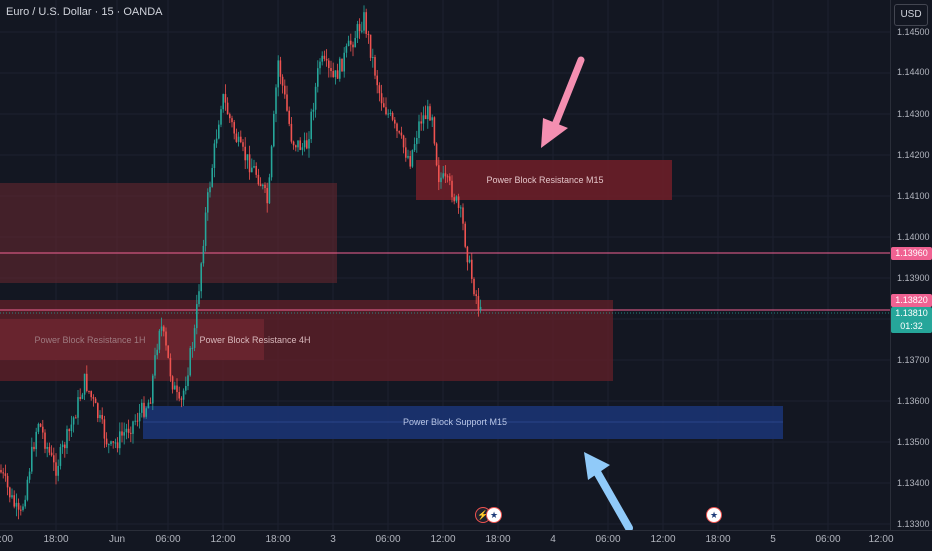  I want to click on zone-resistance-m15, so click(544, 180).